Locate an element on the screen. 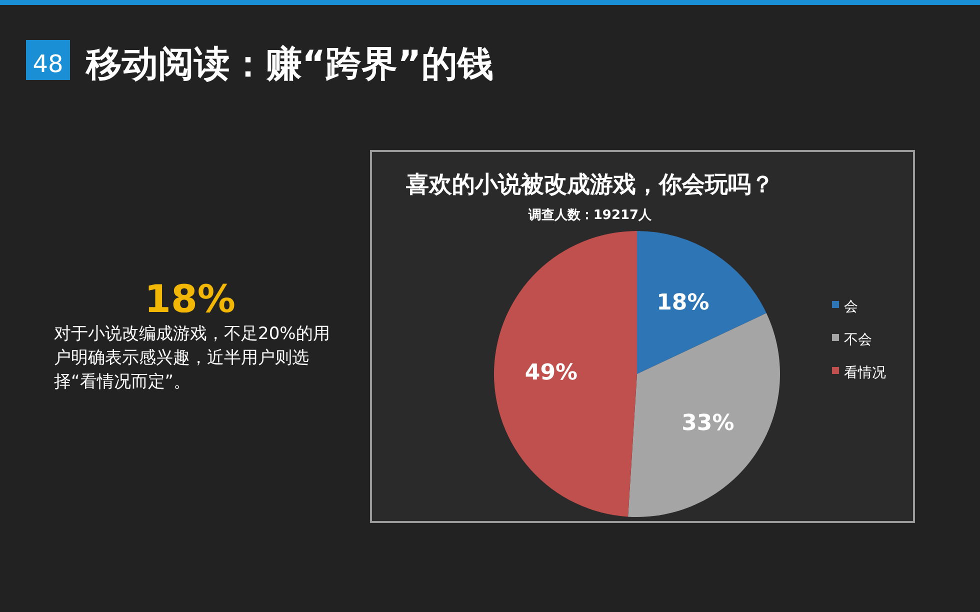  chart-subtitle: 调查人数：19217人 is located at coordinates (590, 215).